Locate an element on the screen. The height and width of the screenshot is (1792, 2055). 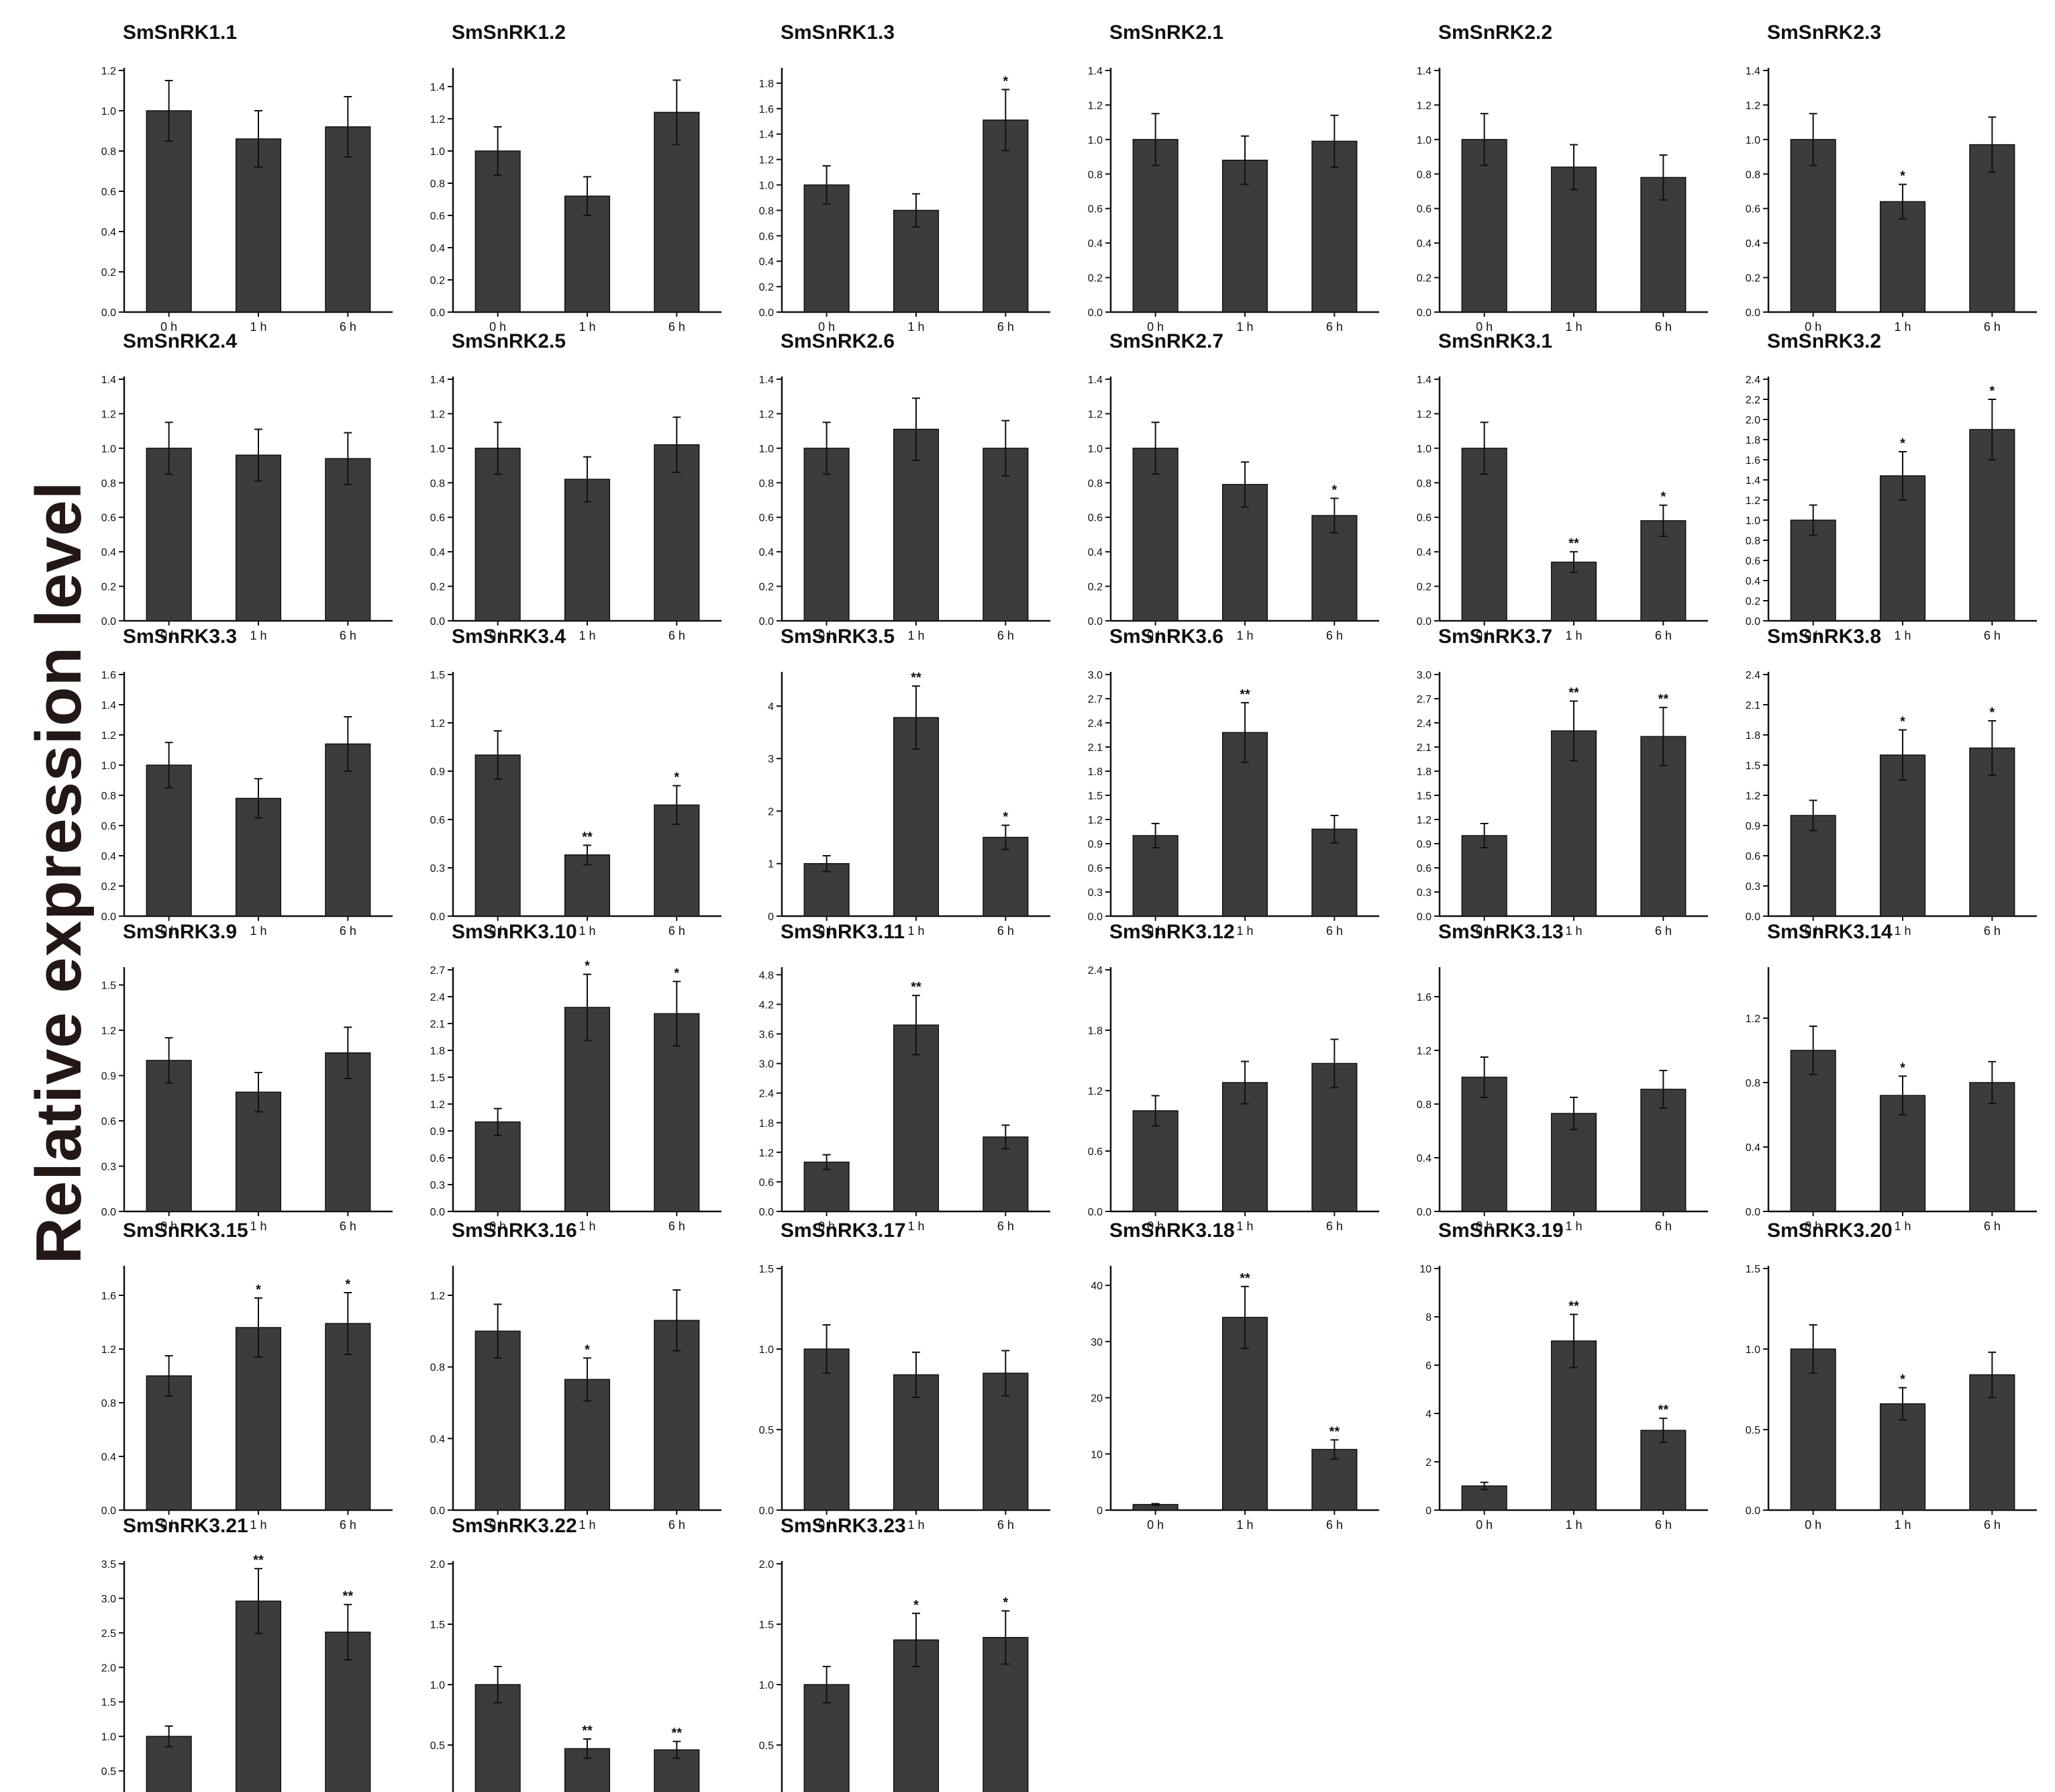
y-tick-label: 1.8 is located at coordinates (1753, 440).